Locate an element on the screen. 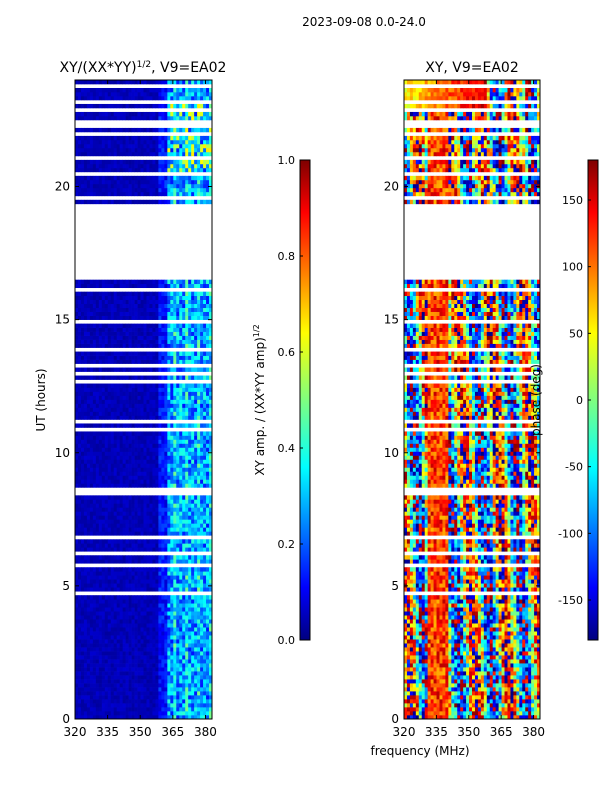 Image resolution: width=600 pixels, height=800 pixels. amp-panel-title: XY/(XX*YY)1/2, V9=EA02 is located at coordinates (143, 68).